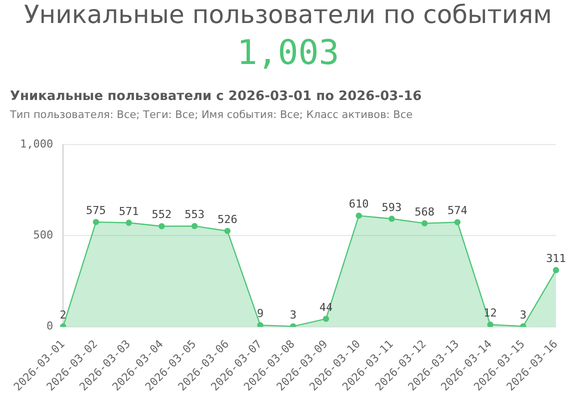 Image resolution: width=576 pixels, height=397 pixels. Describe the element at coordinates (216, 96) in the screenshot. I see `chart-subtitle: Уникальные пользователи с 2026-03-01 по 2026-03-16` at that location.